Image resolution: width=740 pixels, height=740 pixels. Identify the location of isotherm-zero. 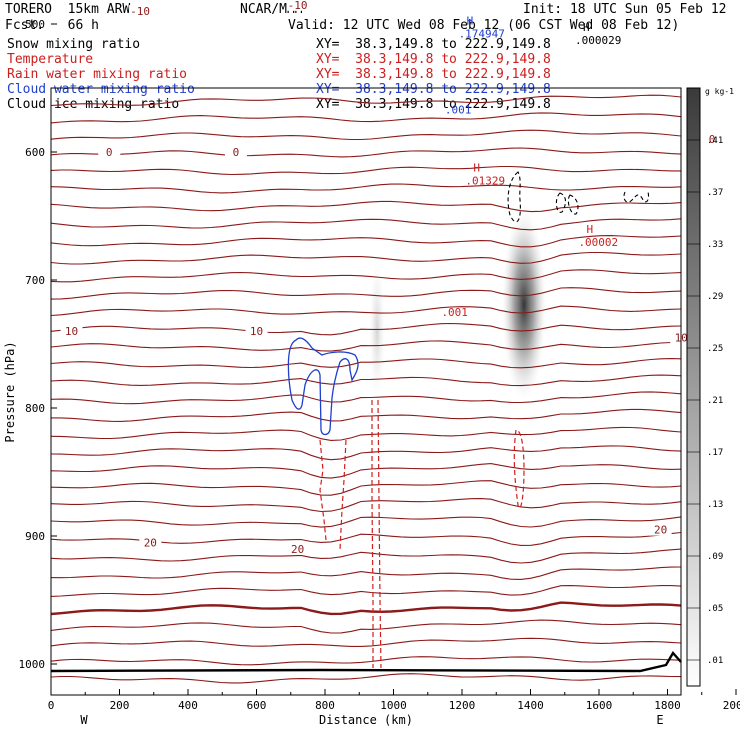
(366, 608).